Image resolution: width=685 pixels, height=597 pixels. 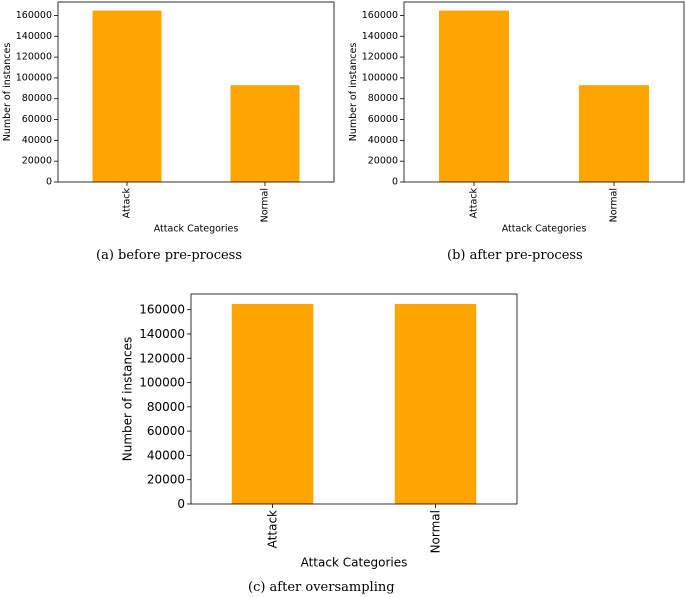 What do you see at coordinates (515, 255) in the screenshot?
I see `caption-b: (b) after pre-process` at bounding box center [515, 255].